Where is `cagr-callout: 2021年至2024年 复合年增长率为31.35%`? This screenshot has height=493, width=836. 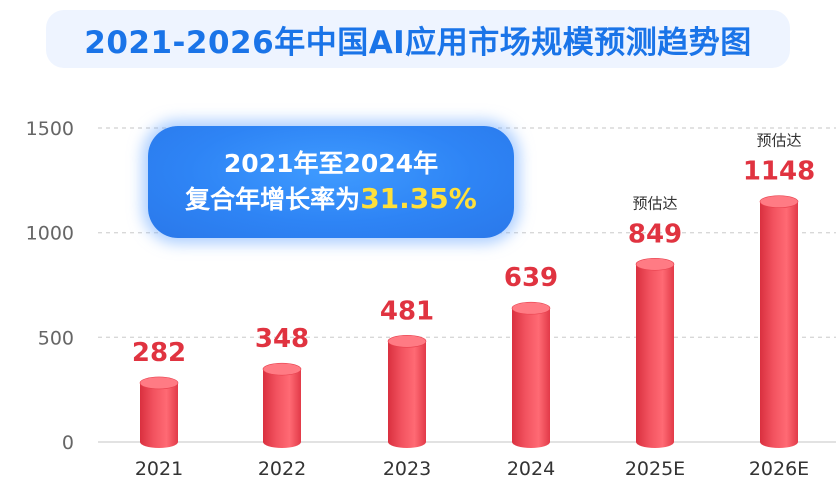
cagr-callout: 2021年至2024年 复合年增长率为31.35% is located at coordinates (331, 182).